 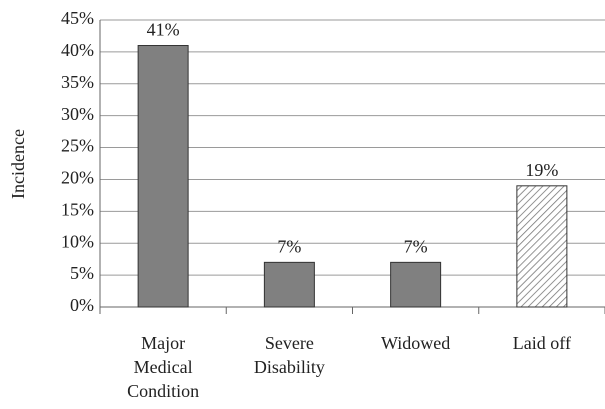 What do you see at coordinates (77, 18) in the screenshot?
I see `y-tick-label: 45%` at bounding box center [77, 18].